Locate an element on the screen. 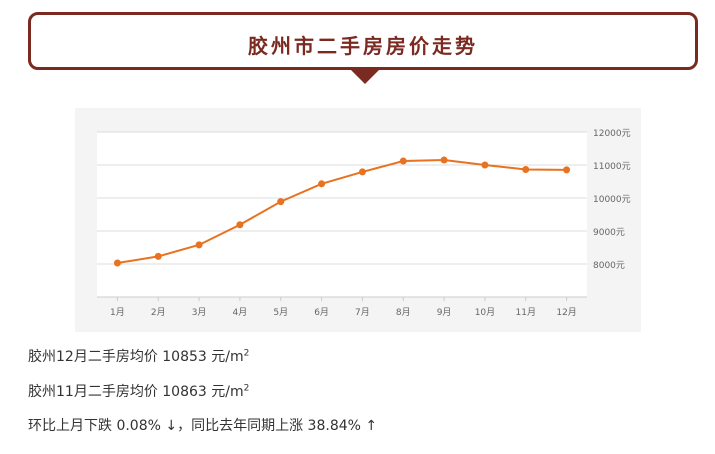 Image resolution: width=715 pixels, height=454 pixels. page-title: 胶州市二手房房价走势 is located at coordinates (363, 46).